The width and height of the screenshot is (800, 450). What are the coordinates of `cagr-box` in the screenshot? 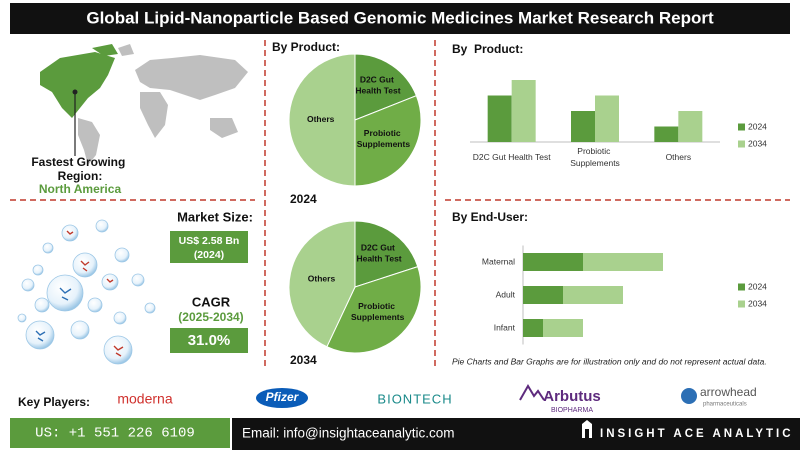 It's located at (209, 340).